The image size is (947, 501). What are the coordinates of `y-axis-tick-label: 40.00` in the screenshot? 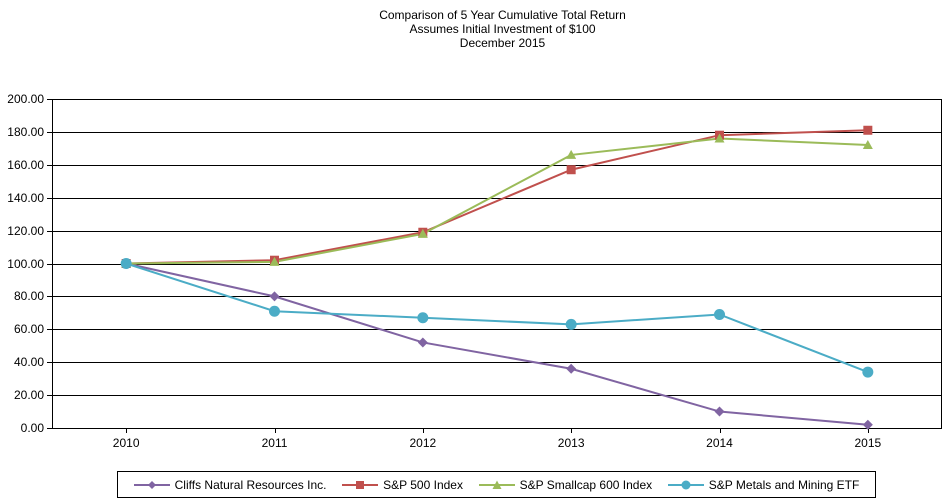 It's located at (28, 362).